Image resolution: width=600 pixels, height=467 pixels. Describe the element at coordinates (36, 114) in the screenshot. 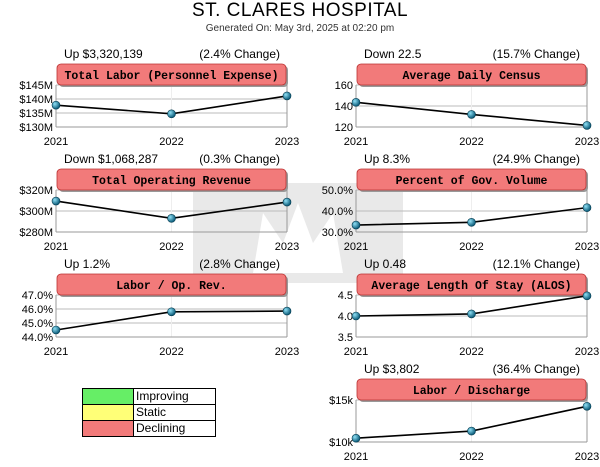

I see `y-tick-label: $135M` at that location.